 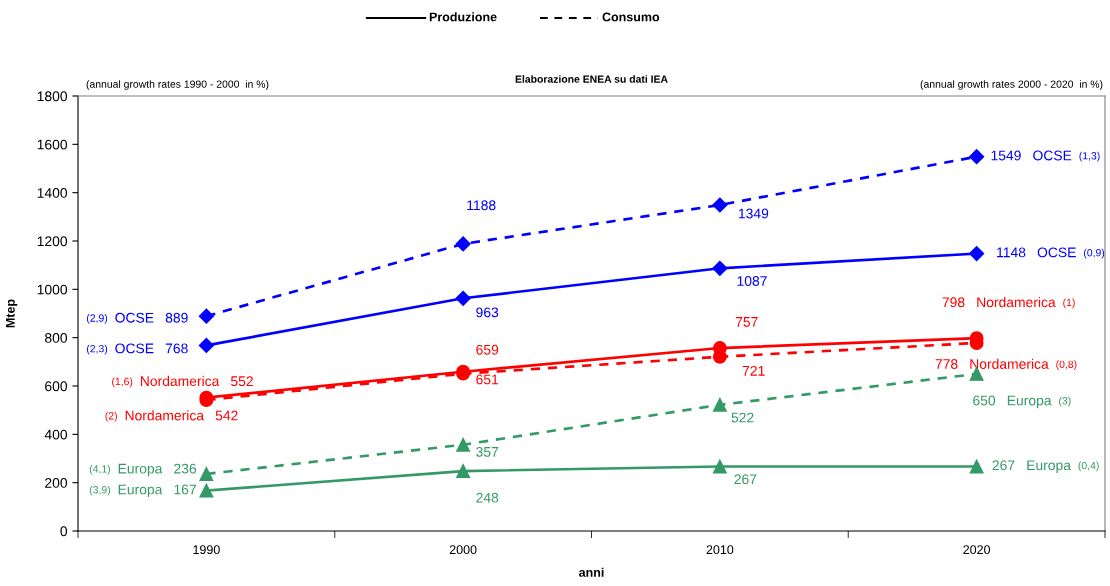 I want to click on data-label: 768, so click(x=176, y=348).